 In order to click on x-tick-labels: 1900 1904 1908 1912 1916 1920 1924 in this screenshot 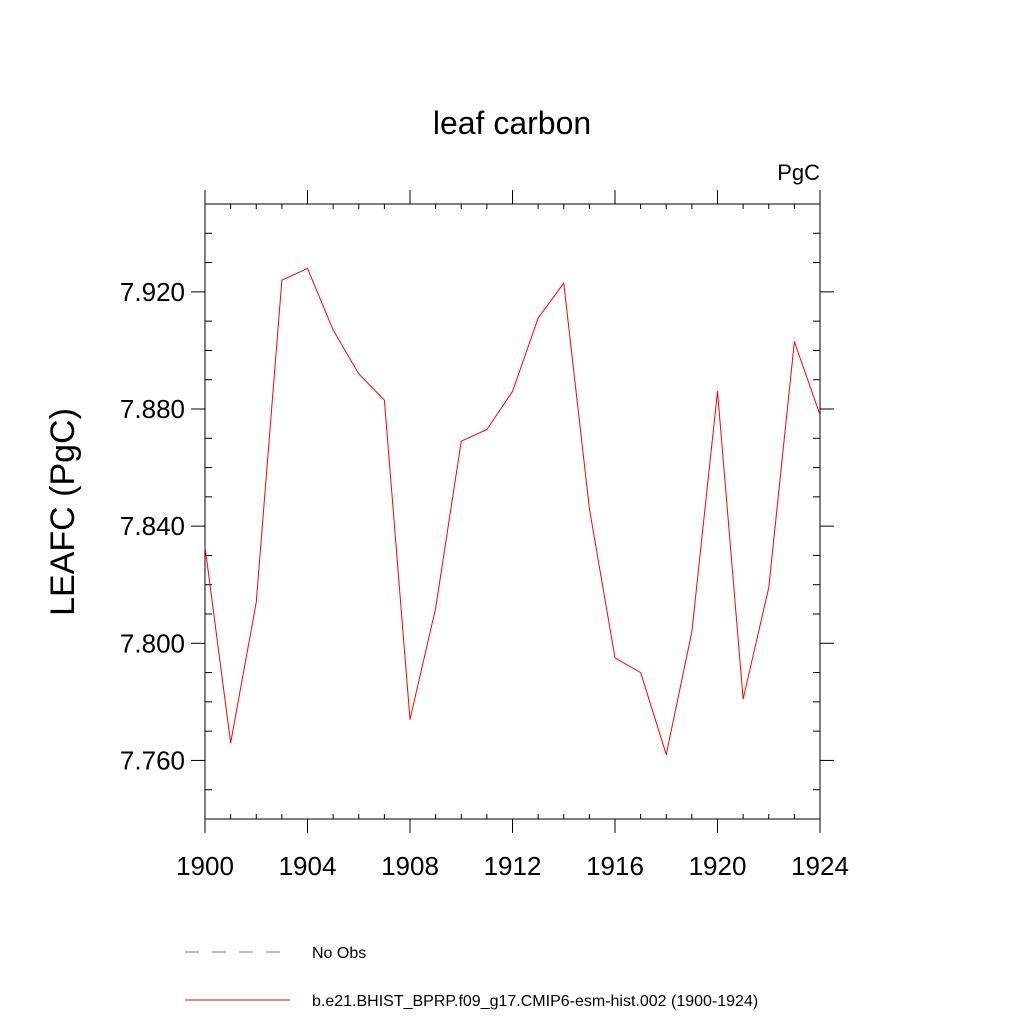, I will do `click(512, 866)`.